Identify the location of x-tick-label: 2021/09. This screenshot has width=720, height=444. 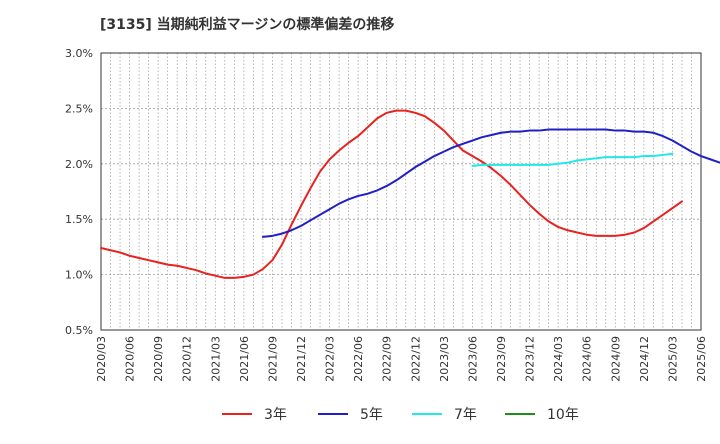
(272, 359).